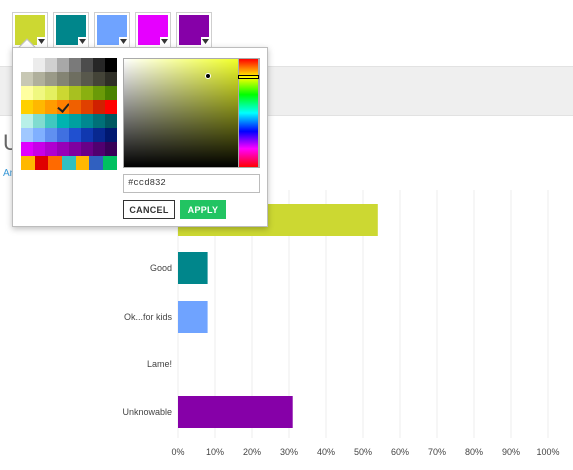  What do you see at coordinates (400, 452) in the screenshot?
I see `x-tick-label: 60%` at bounding box center [400, 452].